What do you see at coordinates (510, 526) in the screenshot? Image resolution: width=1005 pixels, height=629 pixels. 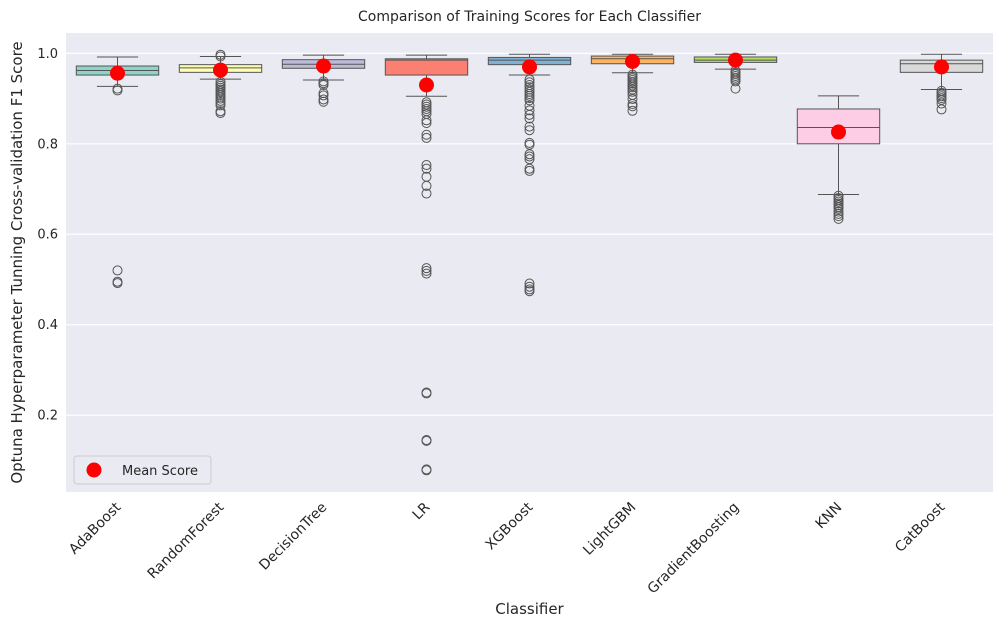 I see `x-tick-label: XGBoost` at bounding box center [510, 526].